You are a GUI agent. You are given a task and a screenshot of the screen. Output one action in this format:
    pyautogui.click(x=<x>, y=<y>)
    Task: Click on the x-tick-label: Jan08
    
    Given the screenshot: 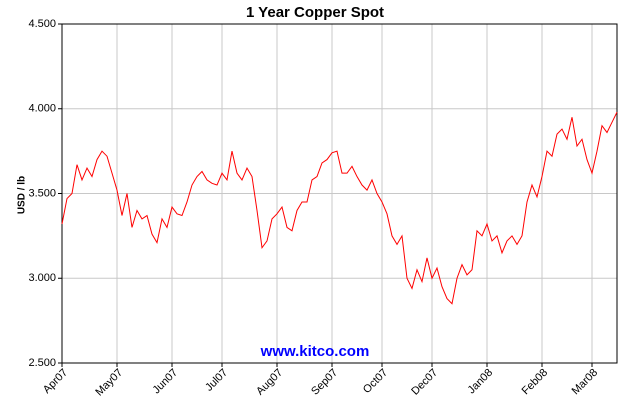 What is the action you would take?
    pyautogui.click(x=480, y=382)
    